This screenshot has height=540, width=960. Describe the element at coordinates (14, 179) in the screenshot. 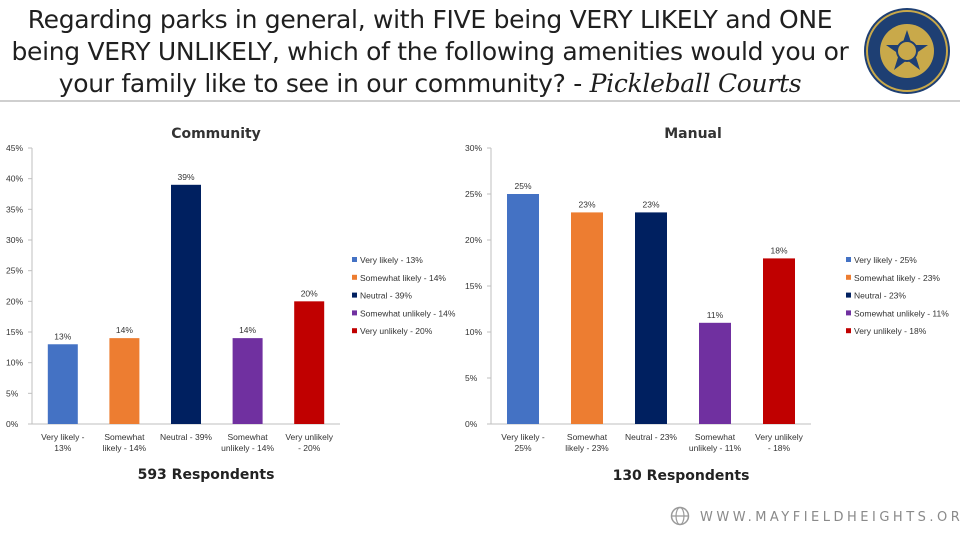

I see `y-tick-label: 40%` at that location.